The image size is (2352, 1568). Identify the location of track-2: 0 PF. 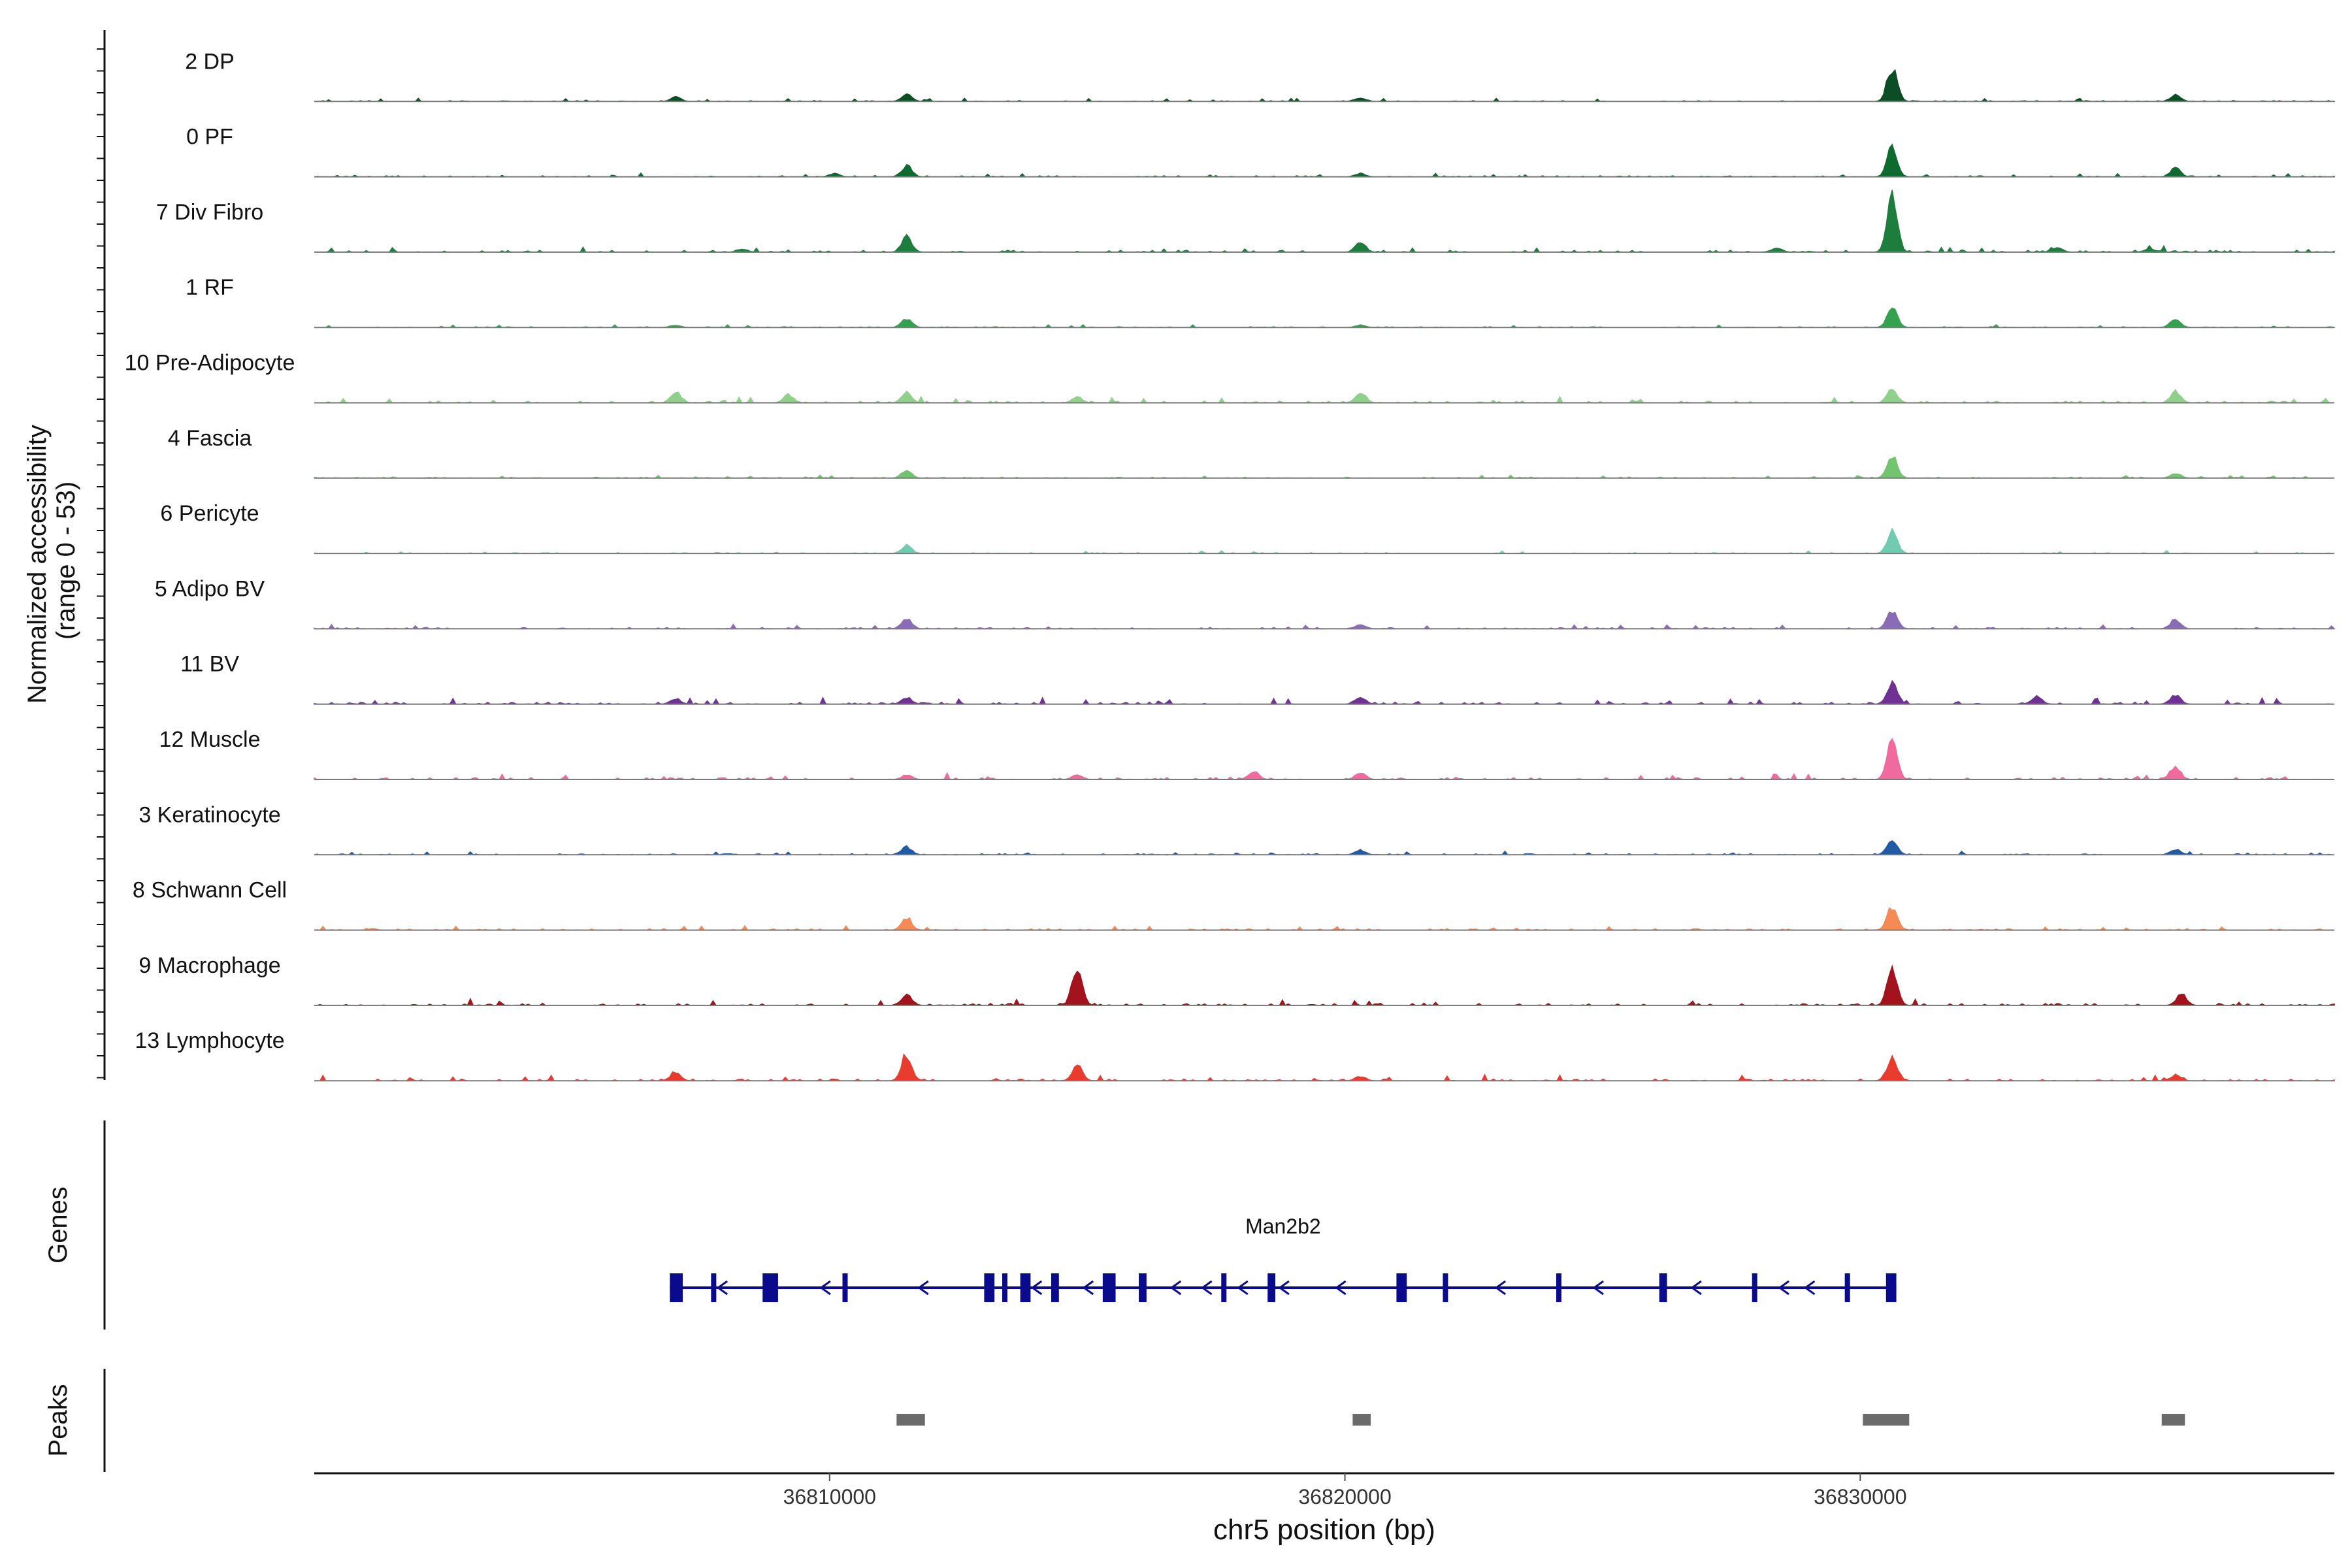
(1260, 151).